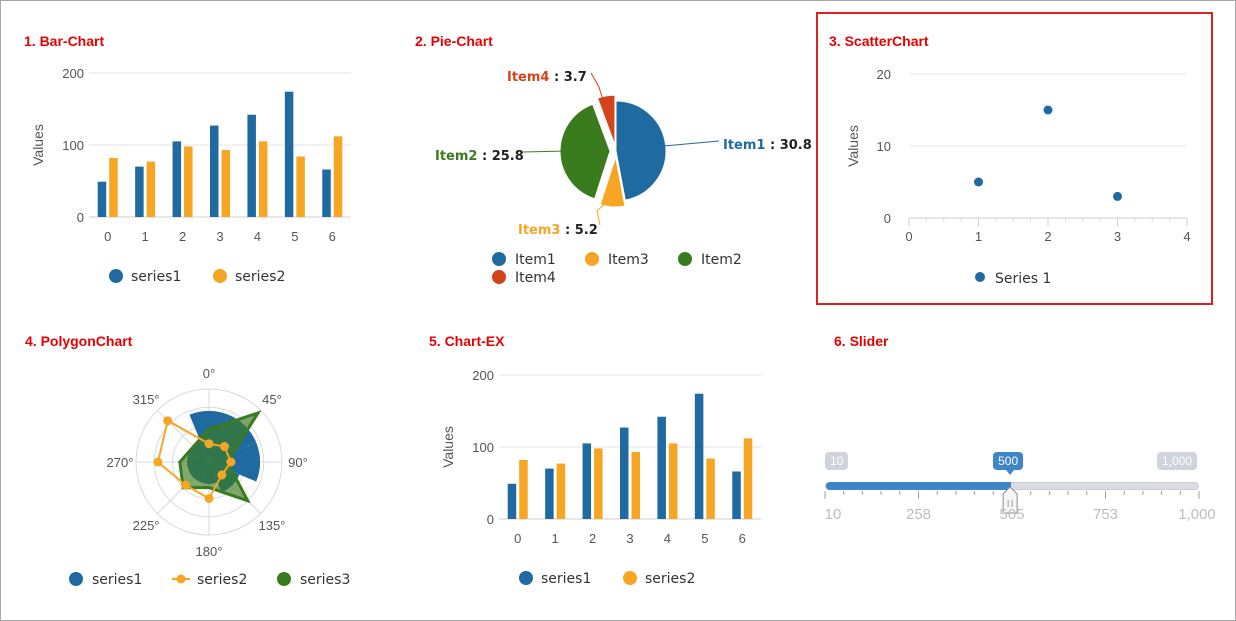  What do you see at coordinates (271, 525) in the screenshot?
I see `angle-label: 135°` at bounding box center [271, 525].